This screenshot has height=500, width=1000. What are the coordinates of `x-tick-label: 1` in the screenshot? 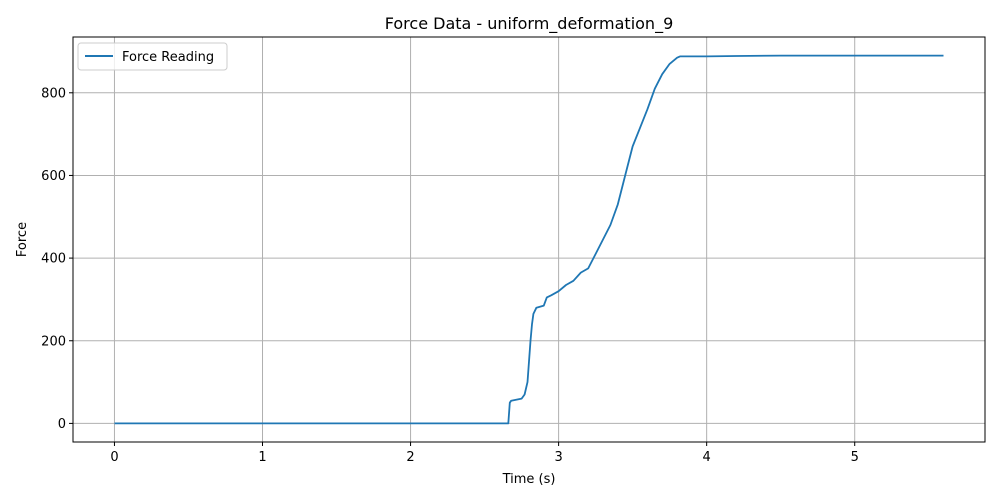 It's located at (262, 457).